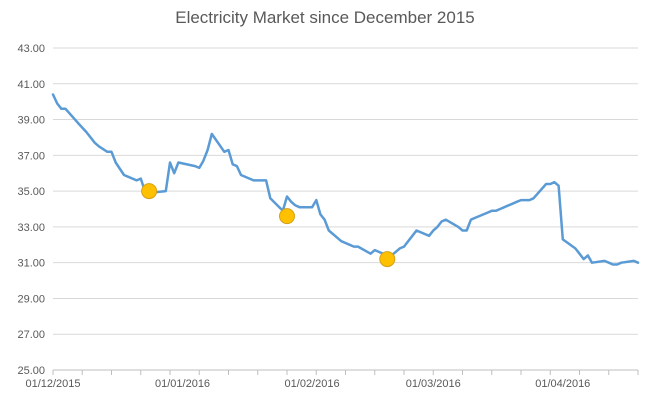 This screenshot has width=650, height=400. I want to click on chart-title: Electricity Market since December 2015, so click(325, 17).